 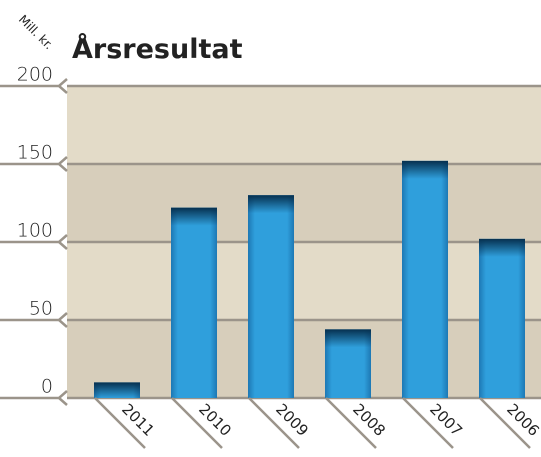 What do you see at coordinates (292, 420) in the screenshot?
I see `x-tick-label: 2009` at bounding box center [292, 420].